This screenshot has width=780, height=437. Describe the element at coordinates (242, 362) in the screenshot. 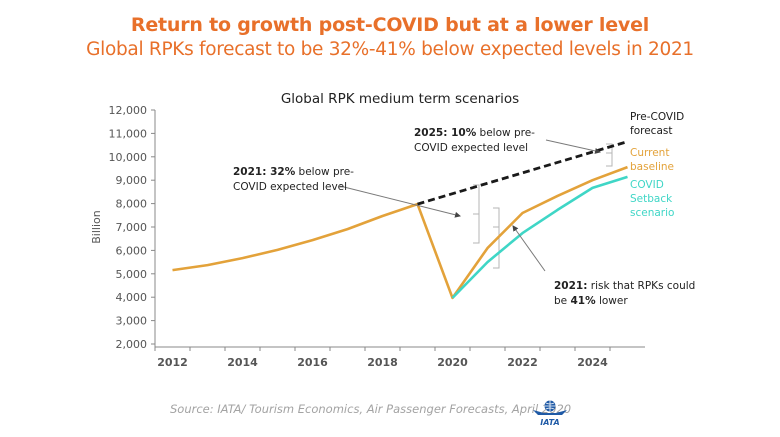

I see `x-tick-label: 2014` at that location.